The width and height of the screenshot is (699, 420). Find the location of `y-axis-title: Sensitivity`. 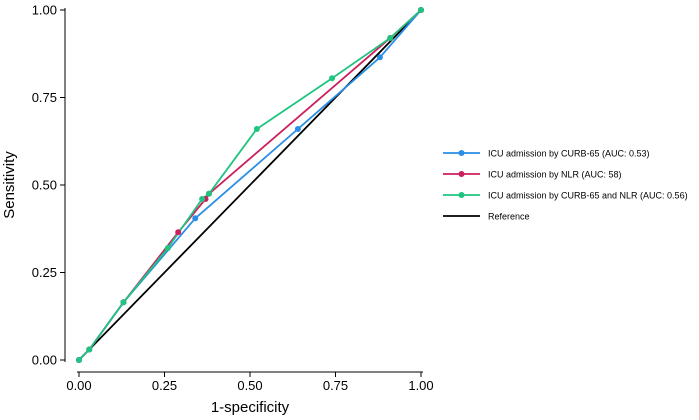

y-axis-title: Sensitivity is located at coordinates (9, 185).